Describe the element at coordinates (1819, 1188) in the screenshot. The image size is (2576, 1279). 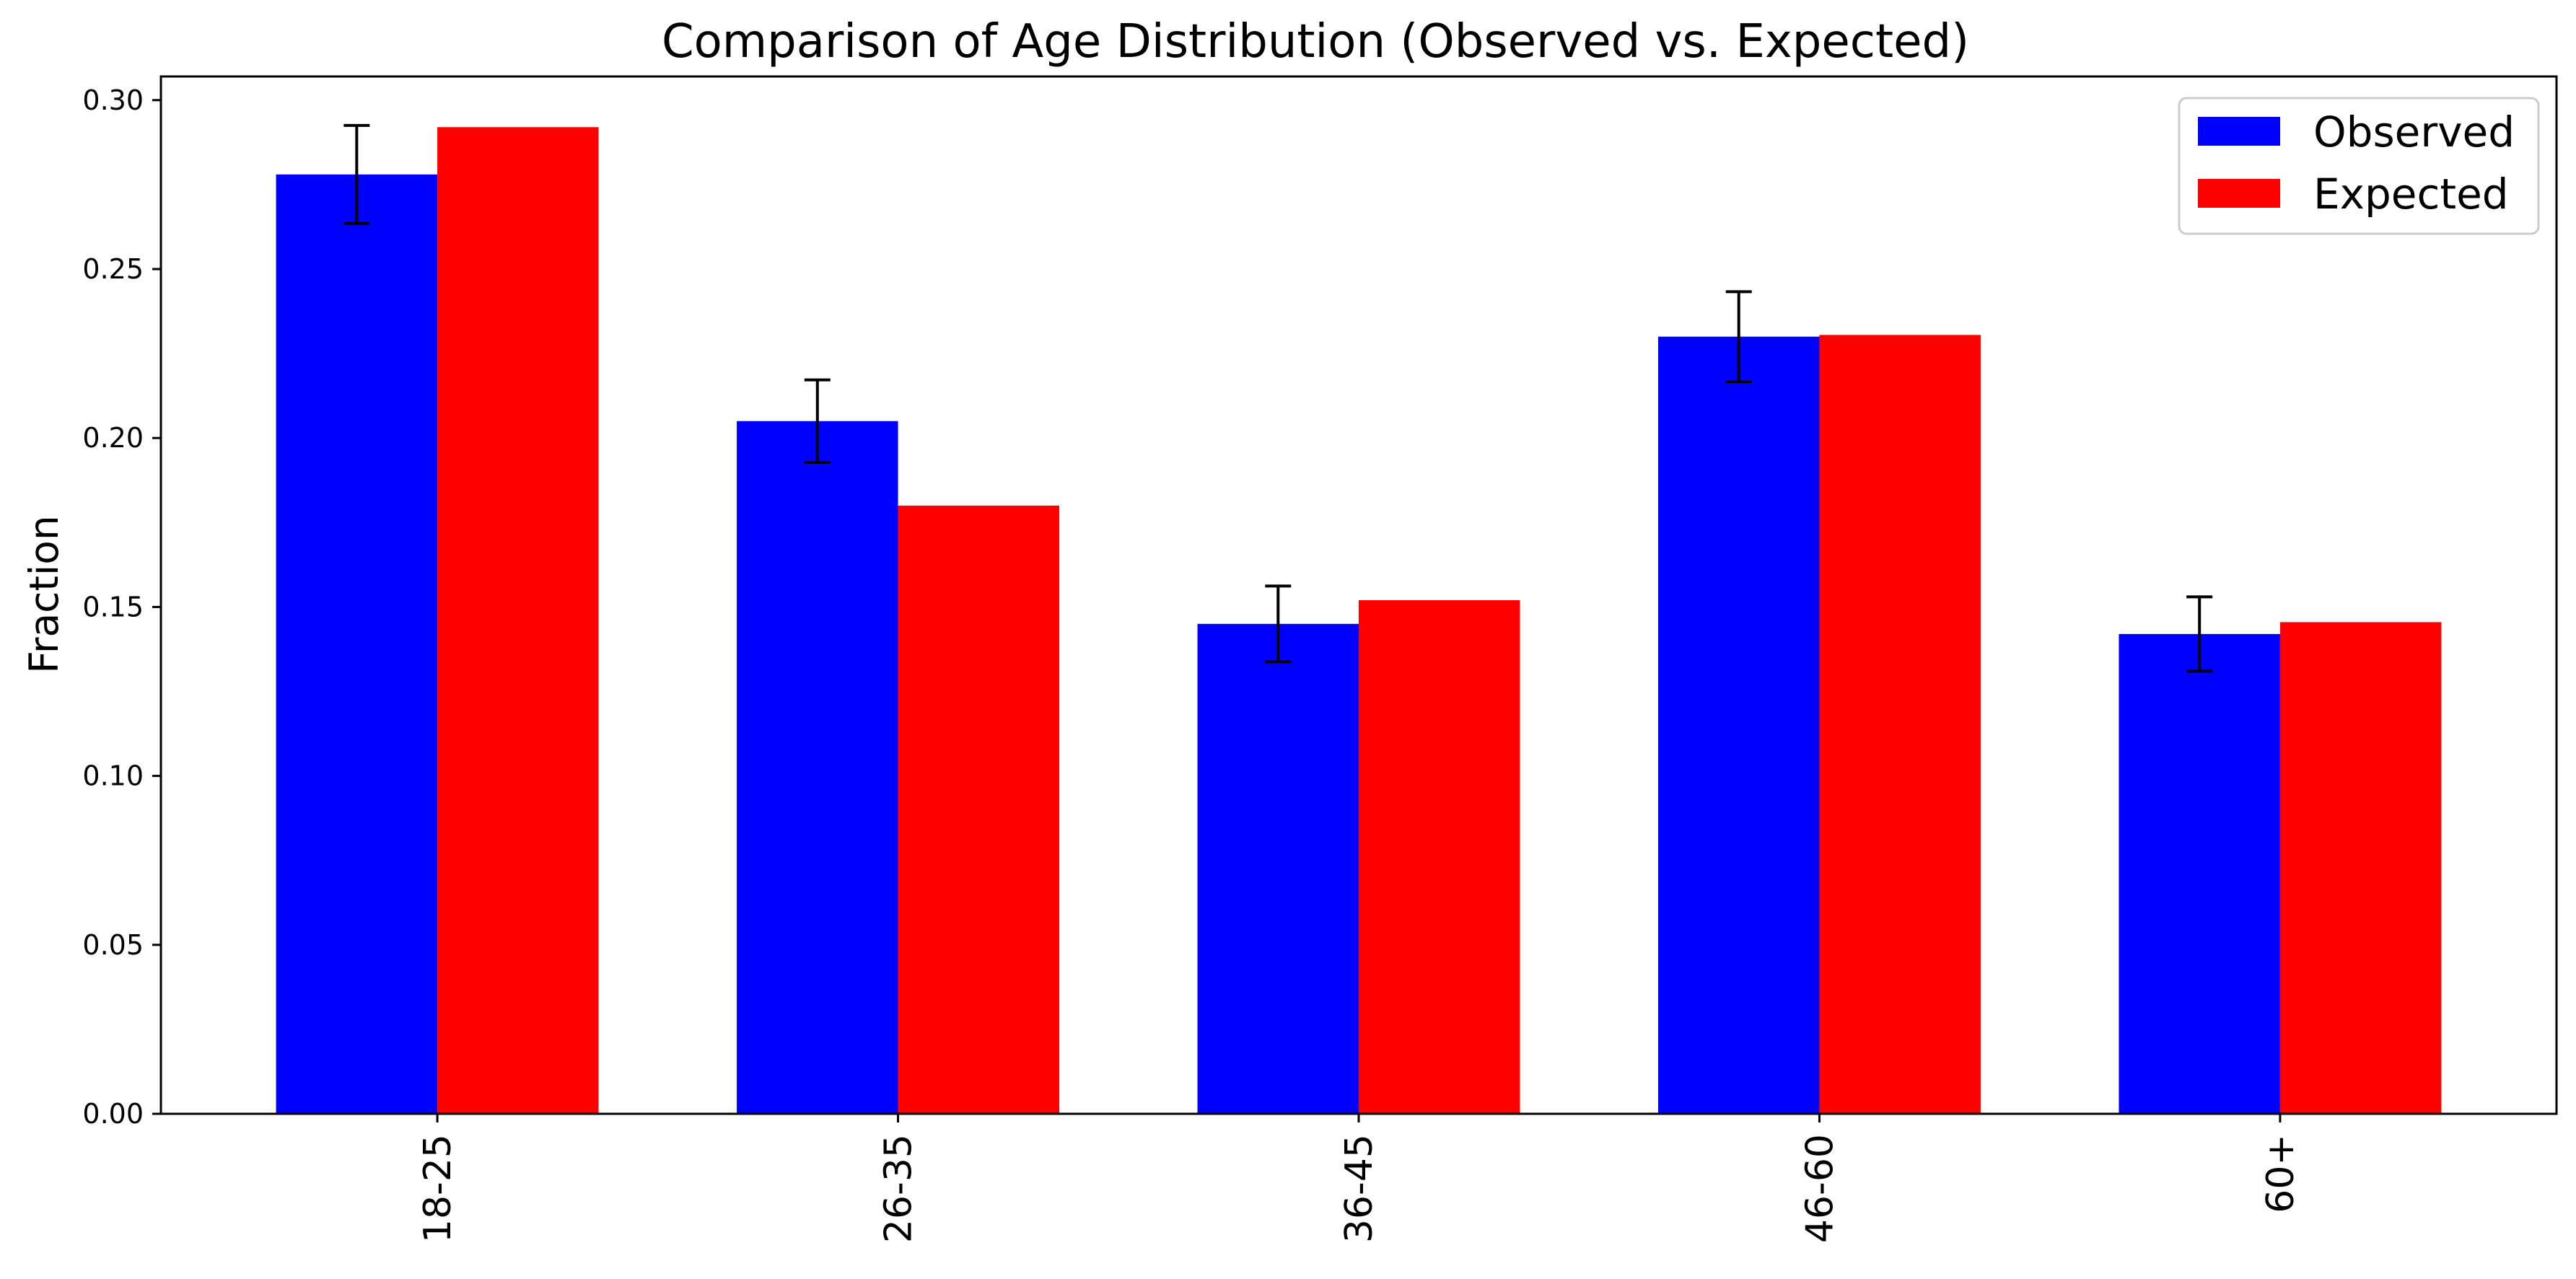
I see `x-tick-label-46-60: 46-60` at that location.